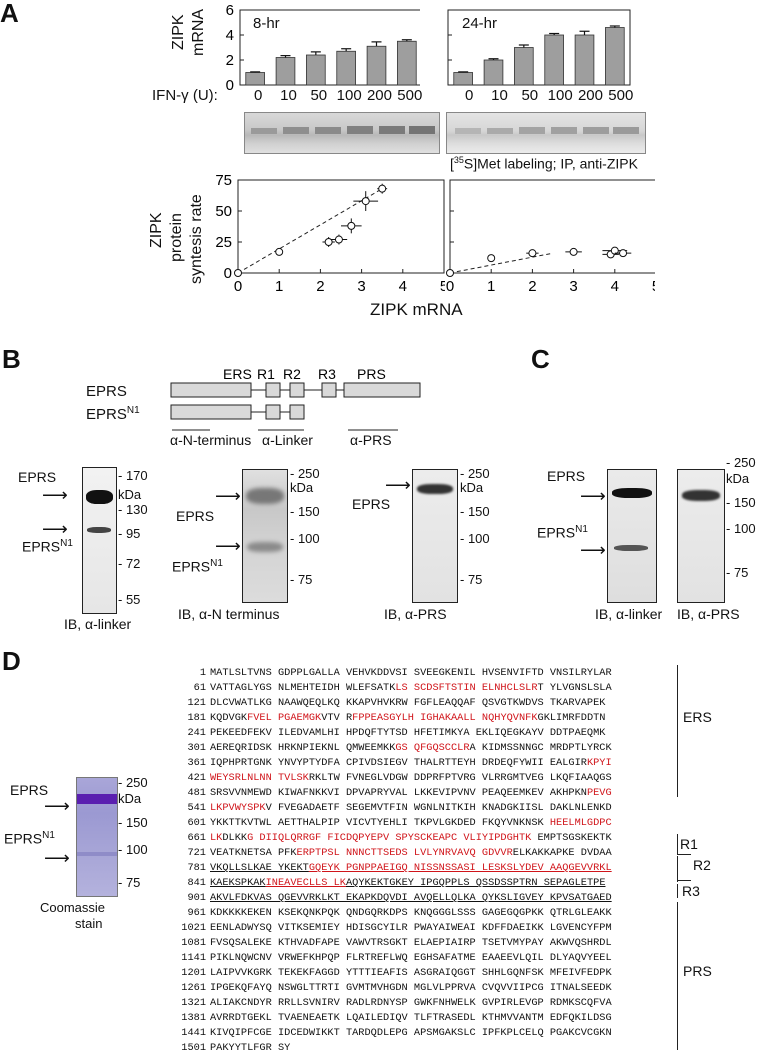 The image size is (766, 1054). Describe the element at coordinates (361, 286) in the screenshot. I see `x-tick-label: 3` at that location.